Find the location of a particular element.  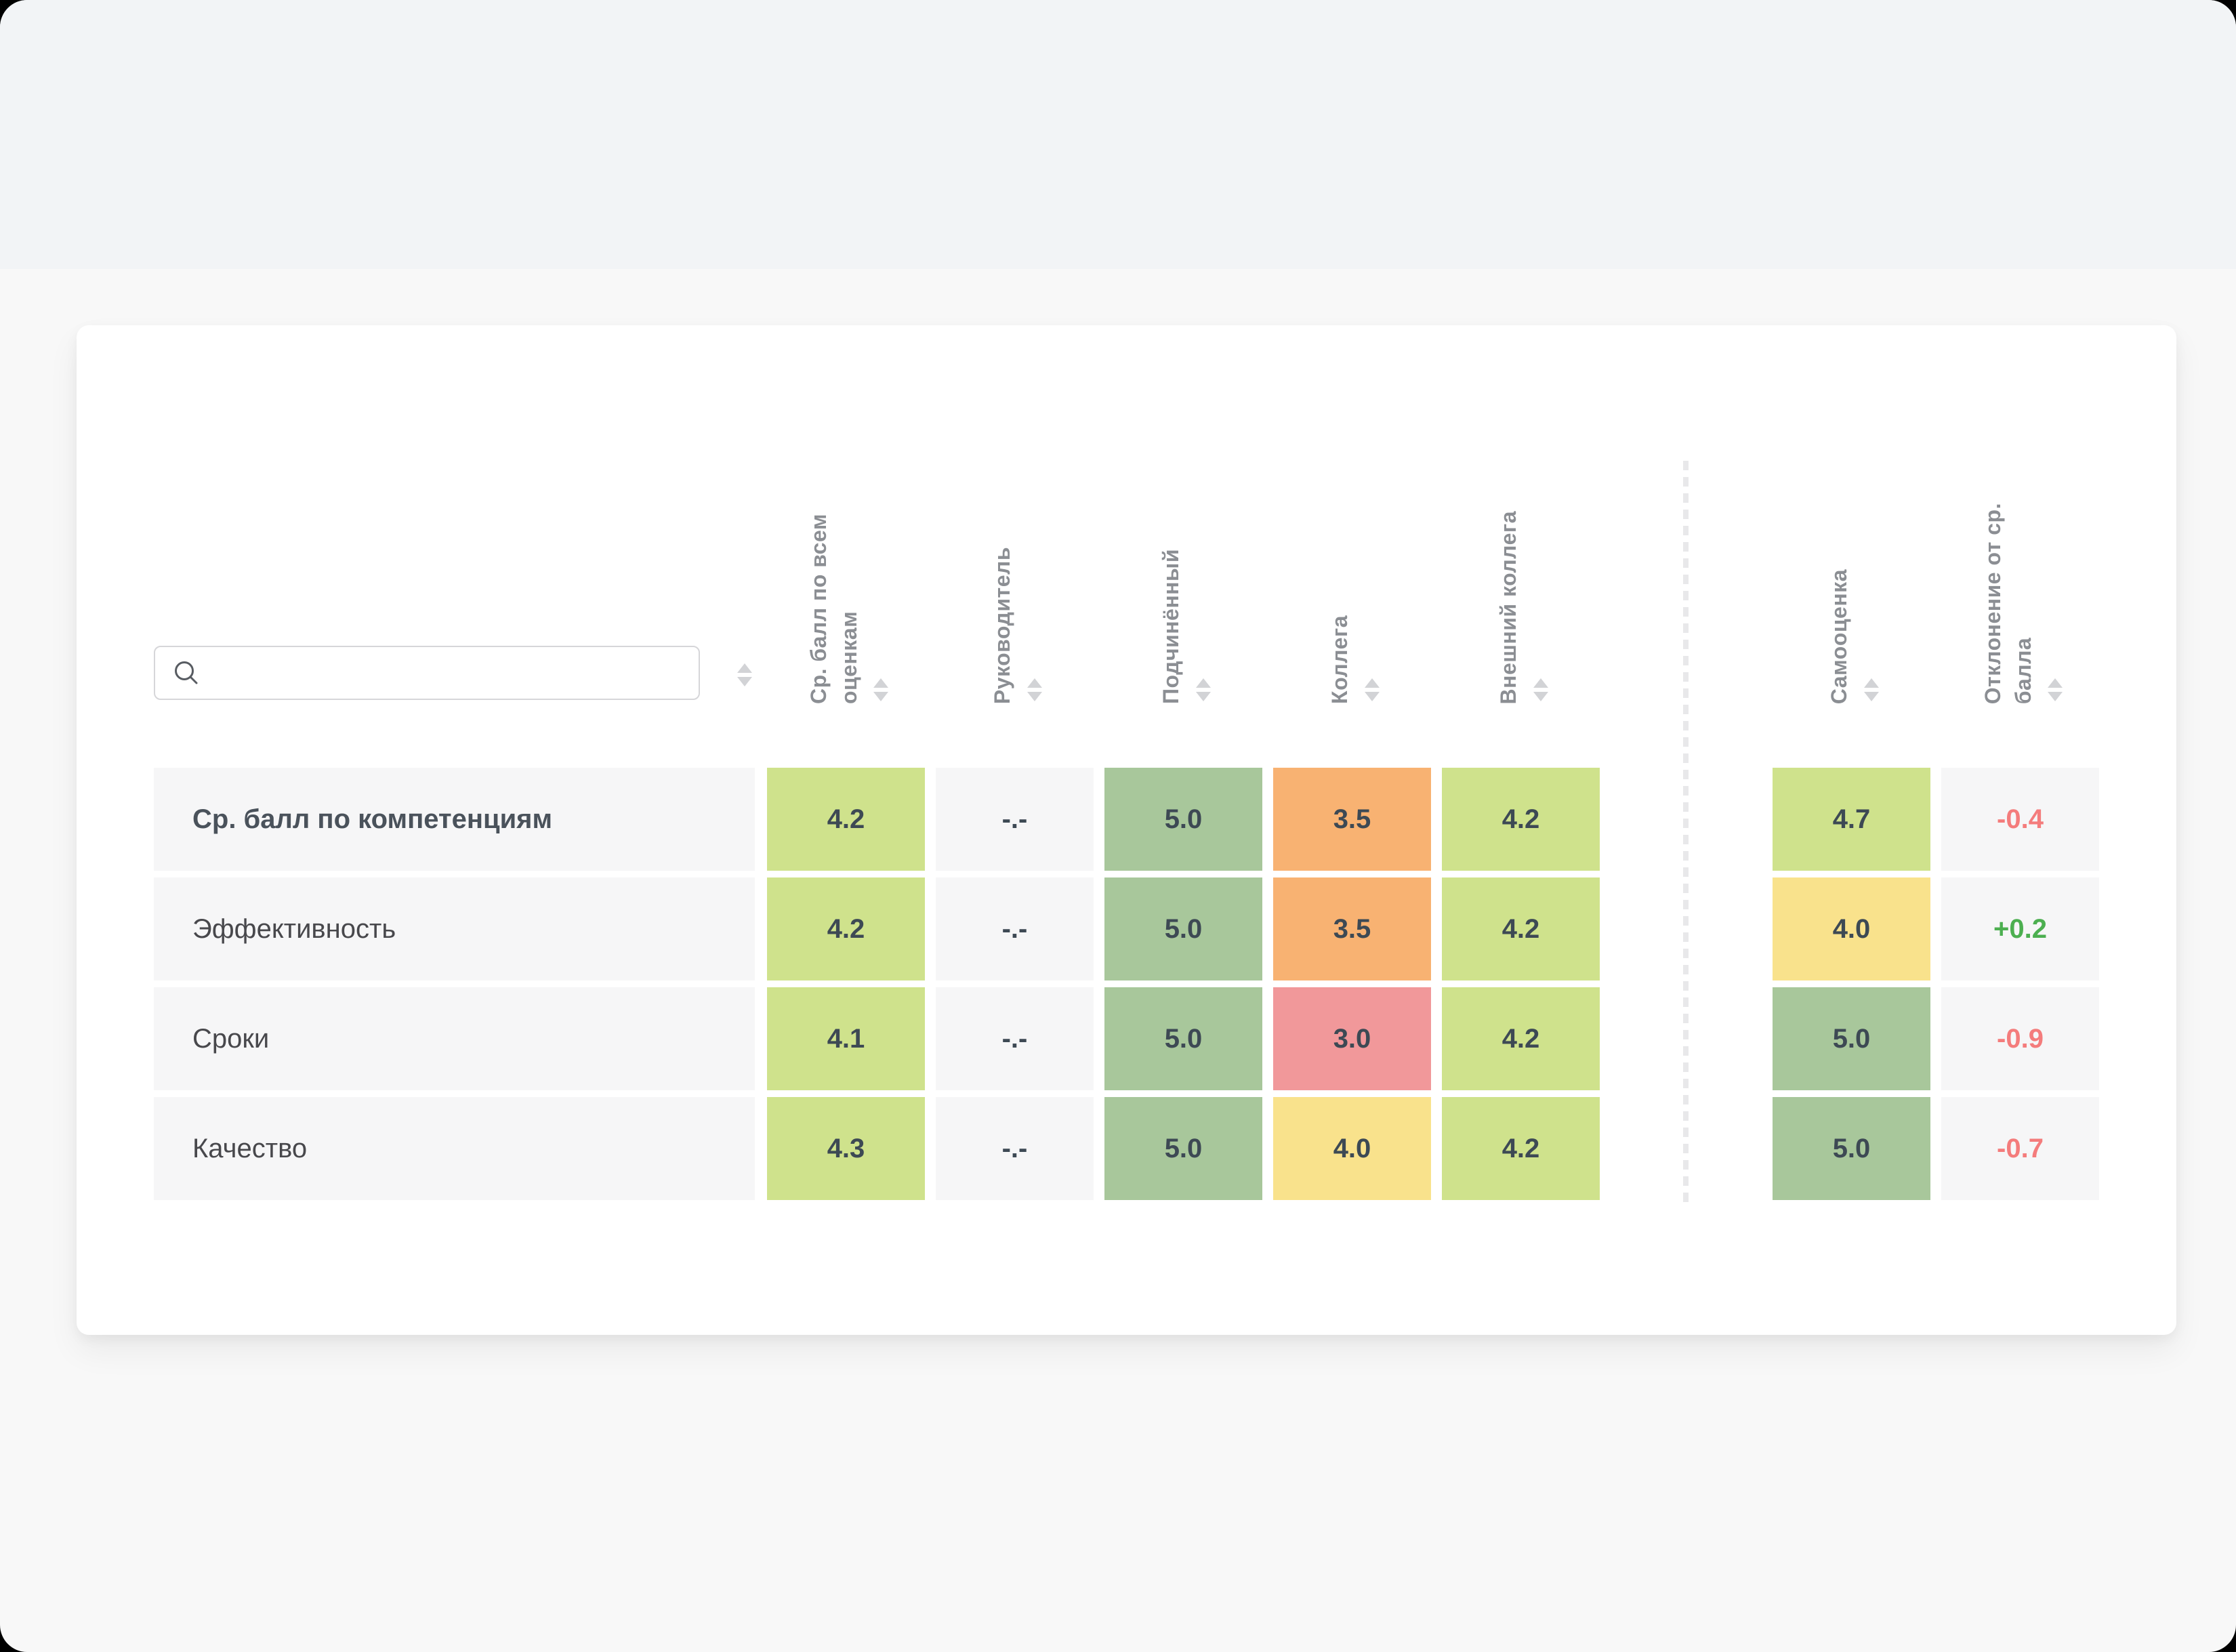

column-header-self: Самооценка is located at coordinates (1852, 636).